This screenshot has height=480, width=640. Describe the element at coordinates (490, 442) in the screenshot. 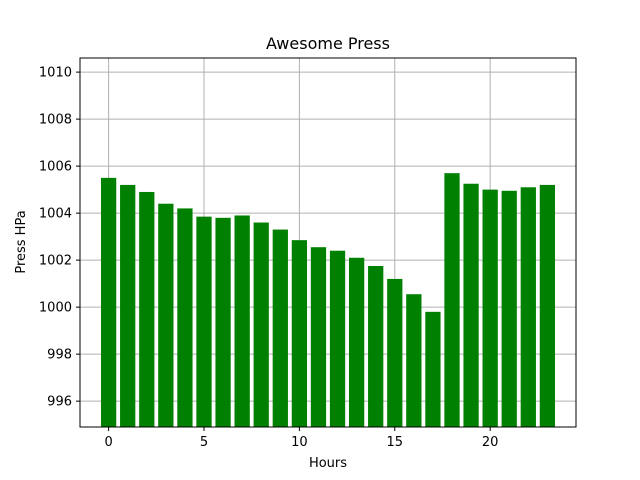

I see `x-tick-label-4: 20` at that location.